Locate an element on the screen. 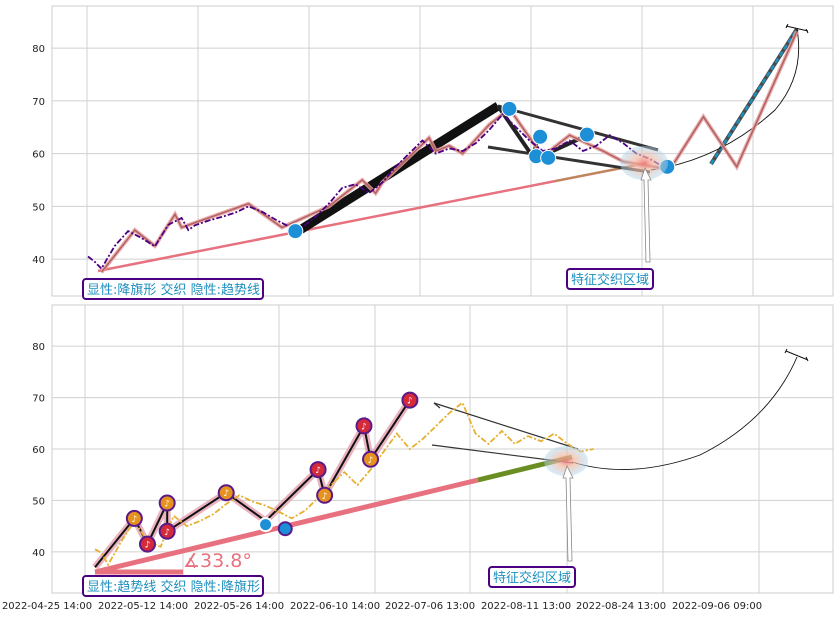 The width and height of the screenshot is (839, 621). x-tick-label: 2022-07-06 13:00 is located at coordinates (430, 606).